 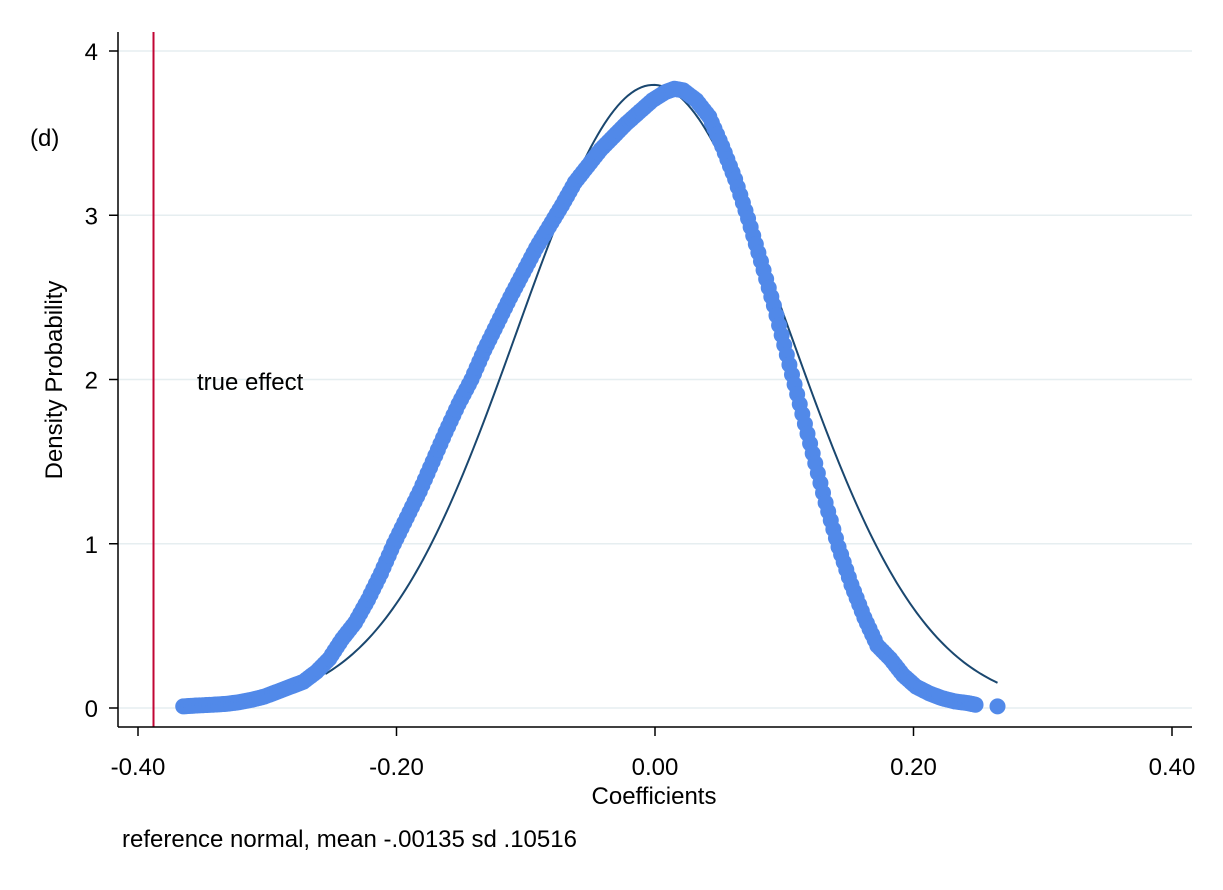 I want to click on y-axis-title: Density Probability, so click(x=54, y=380).